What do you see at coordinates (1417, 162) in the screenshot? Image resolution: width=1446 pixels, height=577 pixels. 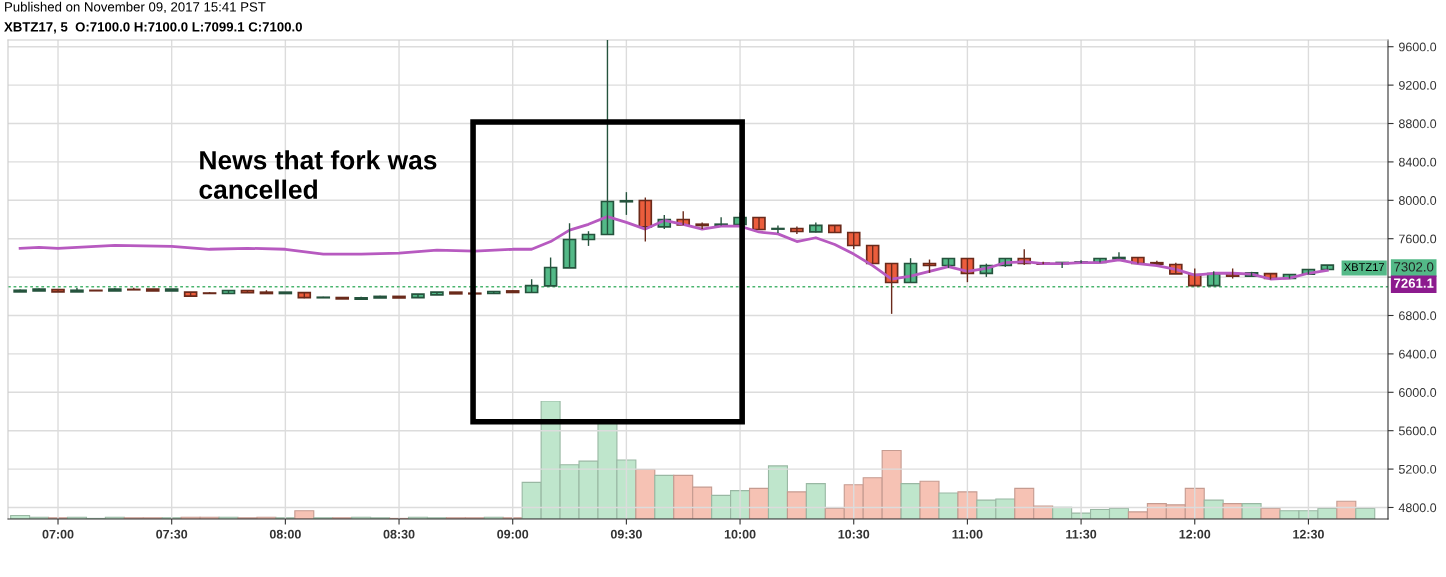 I see `y-tick-label: 8400.0` at bounding box center [1417, 162].